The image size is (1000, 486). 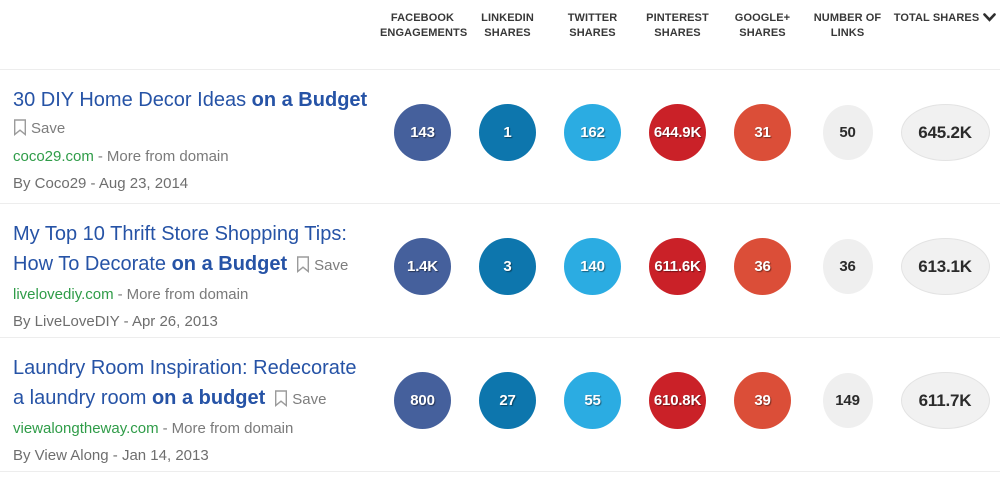 What do you see at coordinates (53, 156) in the screenshot?
I see `domain-link: coco29.com` at bounding box center [53, 156].